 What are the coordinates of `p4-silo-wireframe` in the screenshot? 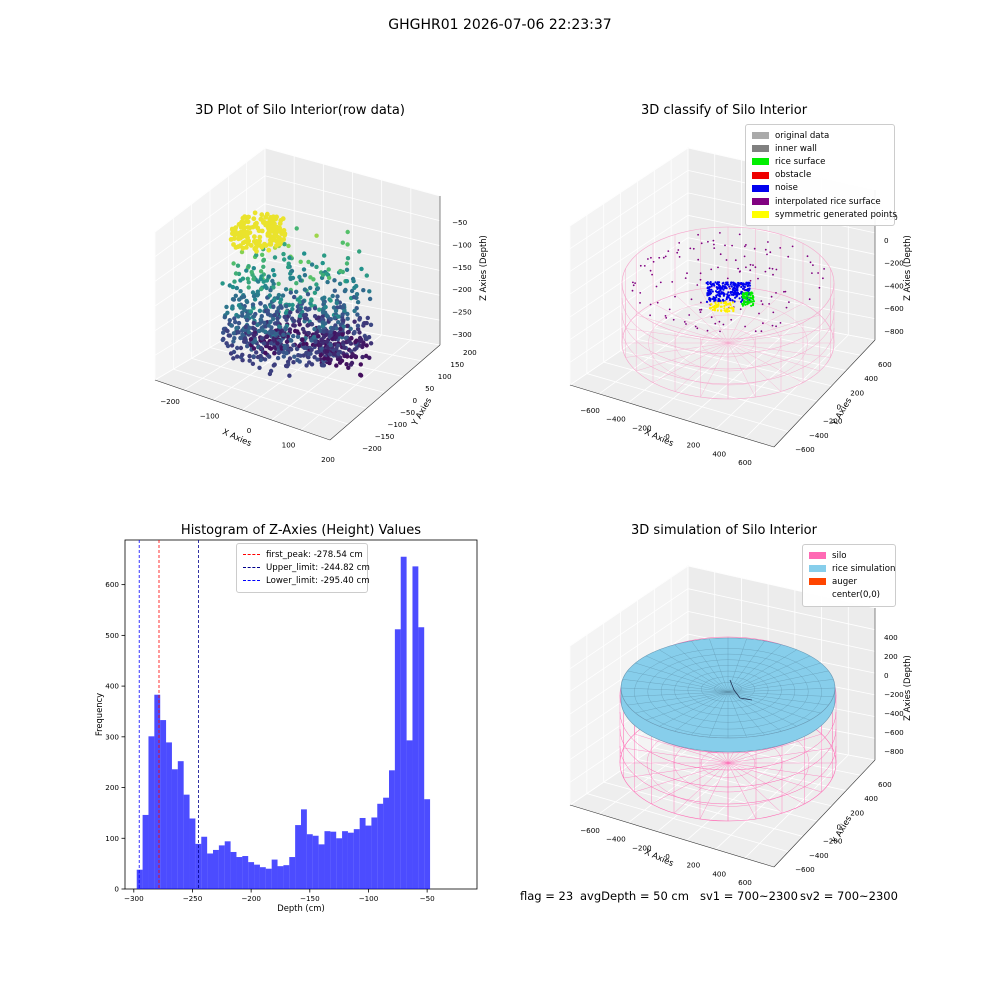 It's located at (728, 729).